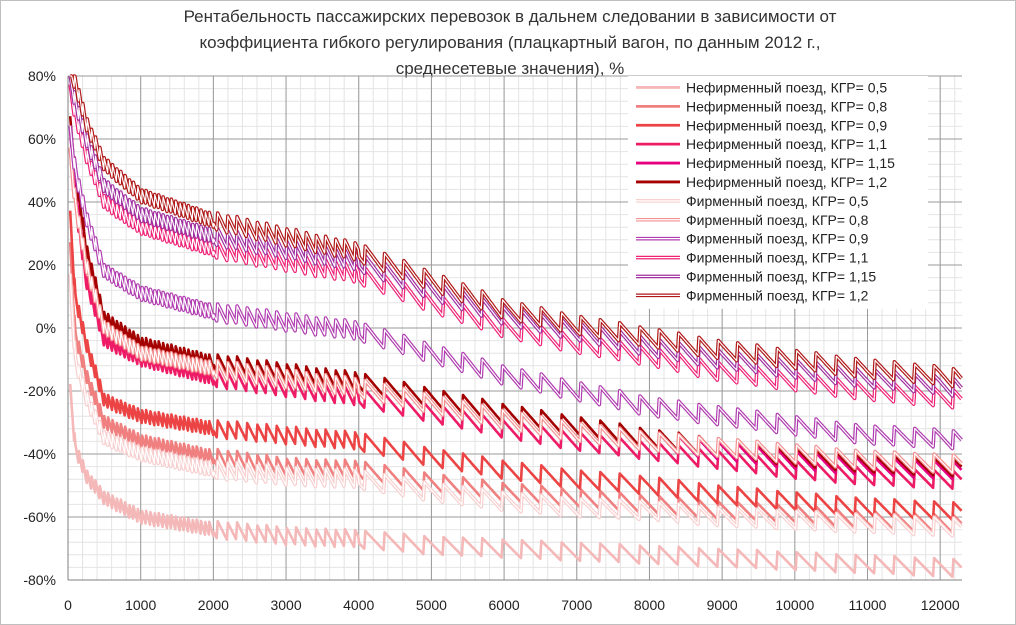 This screenshot has height=625, width=1016. What do you see at coordinates (777, 220) in the screenshot?
I see `legend-label-7: Фирменный поезд, КГР= 0,8` at bounding box center [777, 220].